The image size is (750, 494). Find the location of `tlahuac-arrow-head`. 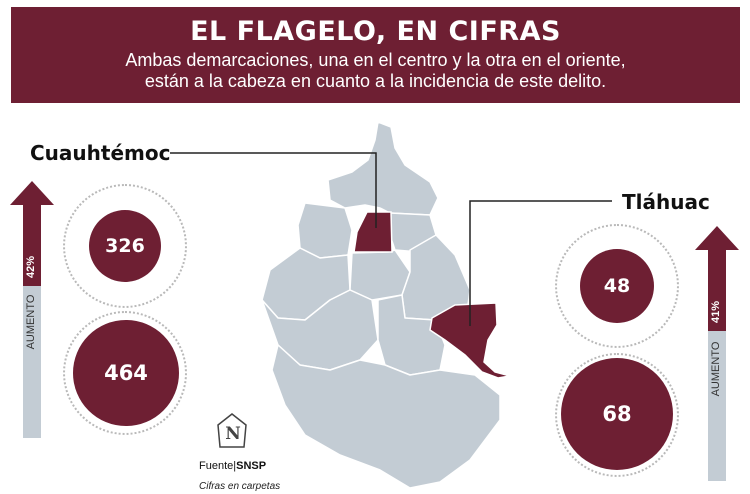

tlahuac-arrow-head is located at coordinates (717, 238).